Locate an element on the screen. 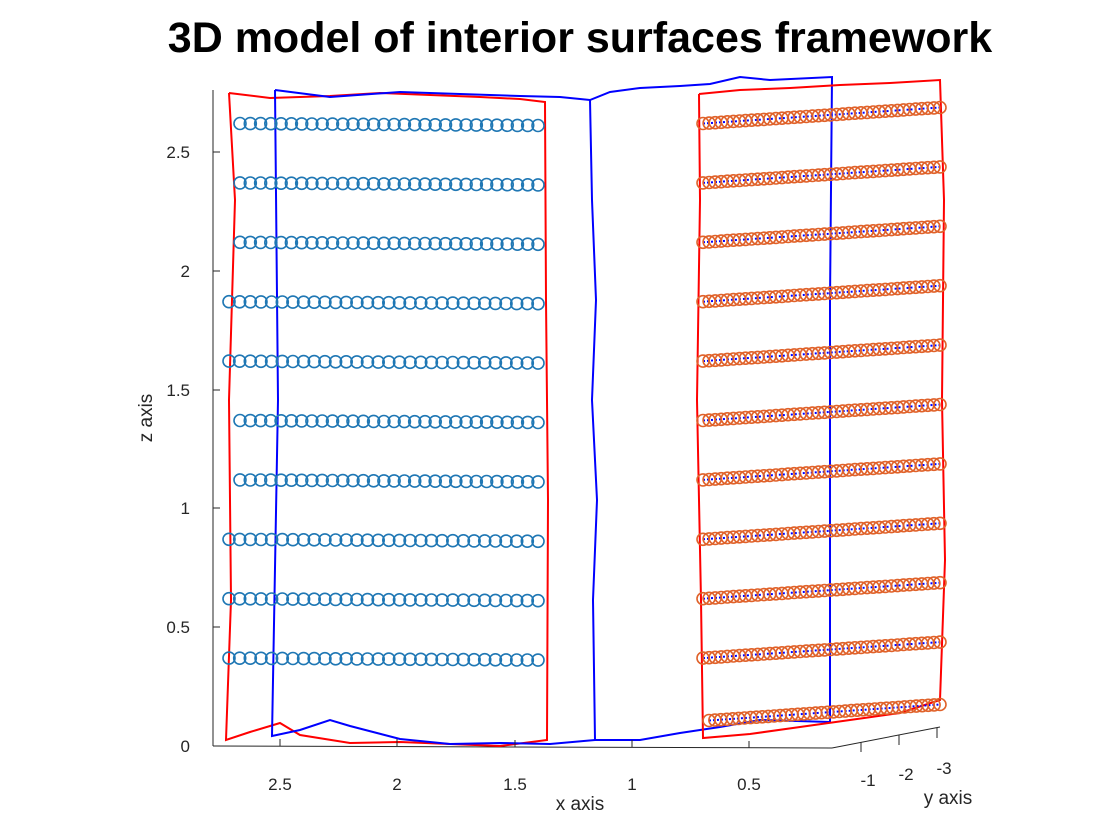 The image size is (1120, 840). x-tick-label: 1.5 is located at coordinates (515, 784).